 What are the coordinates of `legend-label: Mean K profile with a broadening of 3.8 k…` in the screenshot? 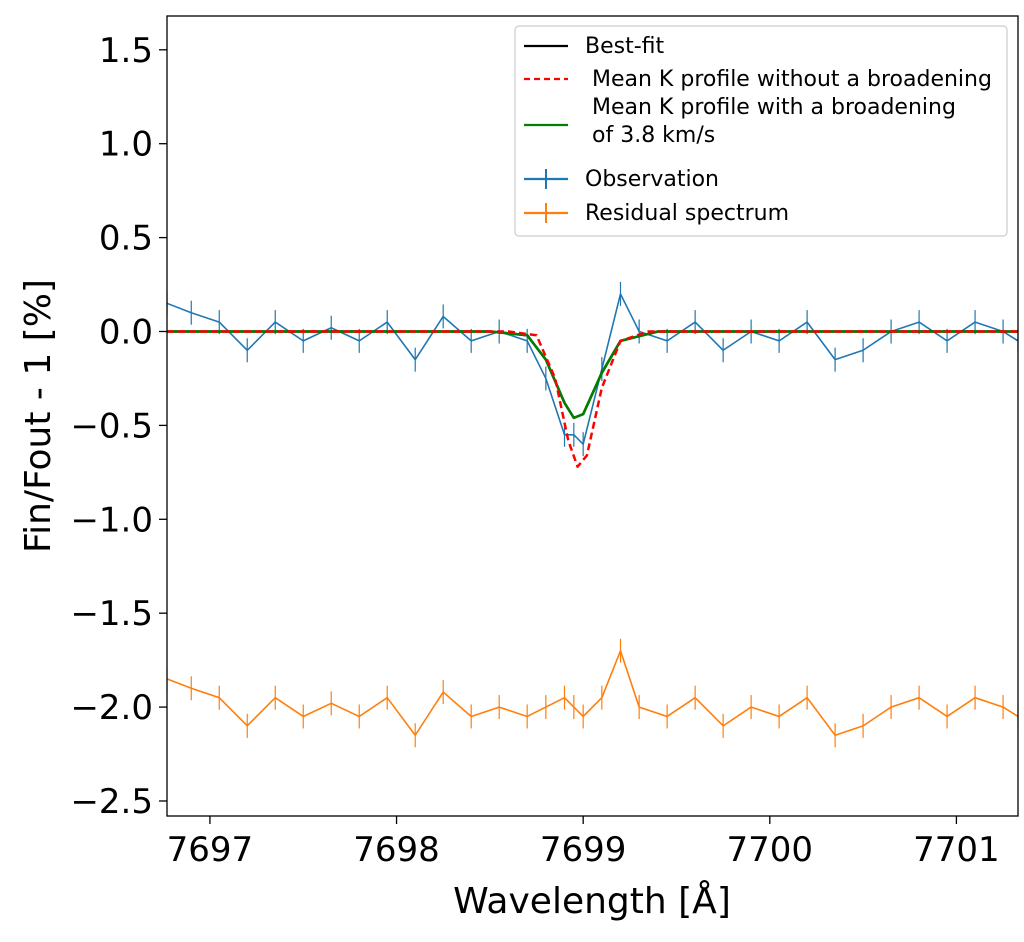 It's located at (774, 121).